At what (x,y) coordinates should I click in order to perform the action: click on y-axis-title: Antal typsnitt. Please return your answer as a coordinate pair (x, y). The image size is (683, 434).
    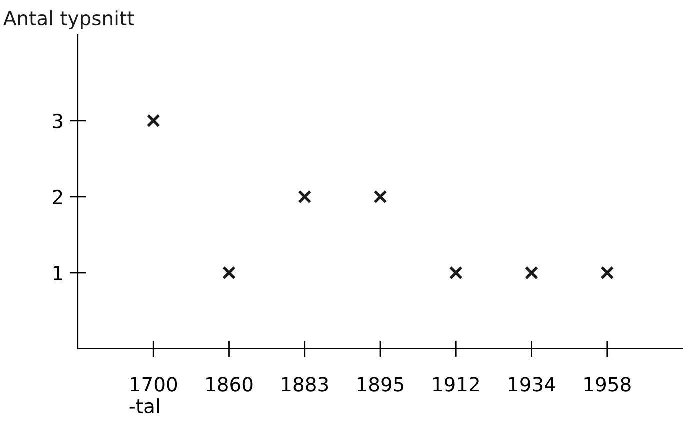
    Looking at the image, I should click on (69, 20).